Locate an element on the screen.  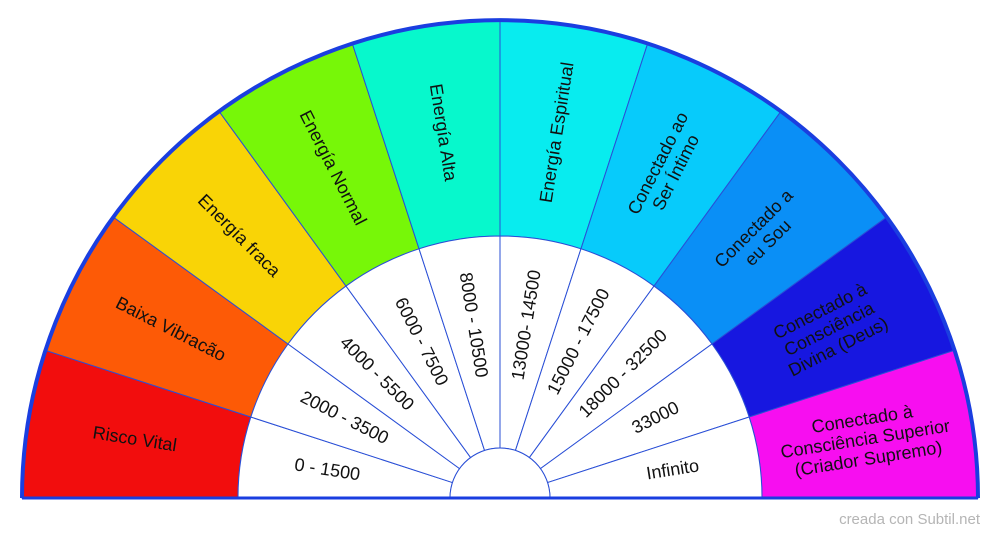
footer: creada con Subtil.net is located at coordinates (910, 519).